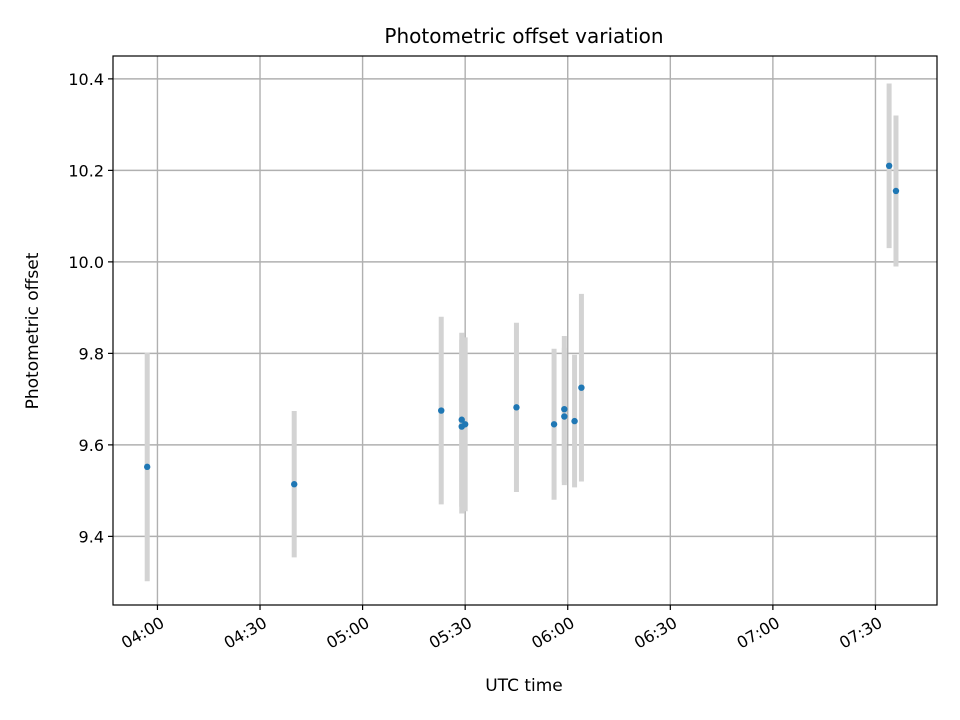 The width and height of the screenshot is (960, 720). What do you see at coordinates (86, 170) in the screenshot?
I see `y-tick-label: 10.2` at bounding box center [86, 170].